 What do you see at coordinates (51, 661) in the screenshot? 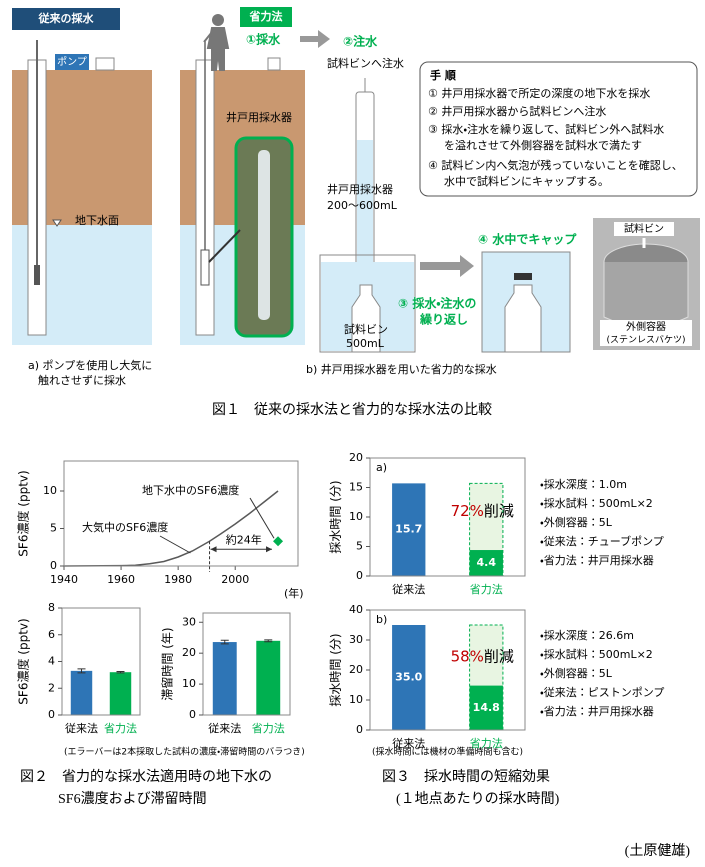
I see `y-tick-label: 4` at bounding box center [51, 661].